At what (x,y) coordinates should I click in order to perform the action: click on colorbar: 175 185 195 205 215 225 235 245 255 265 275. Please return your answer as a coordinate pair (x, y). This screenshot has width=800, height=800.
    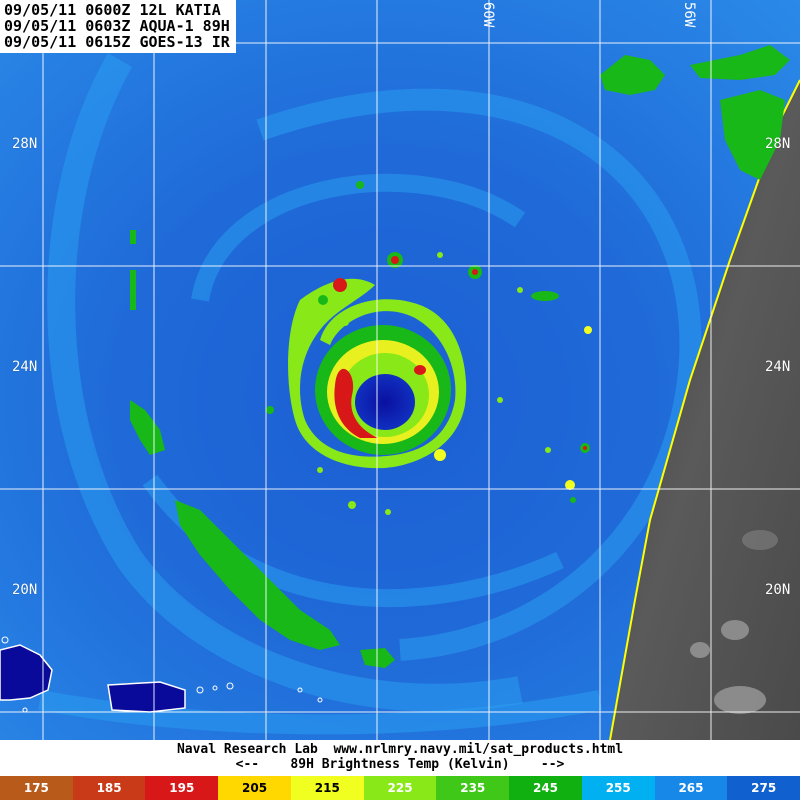
    Looking at the image, I should click on (400, 788).